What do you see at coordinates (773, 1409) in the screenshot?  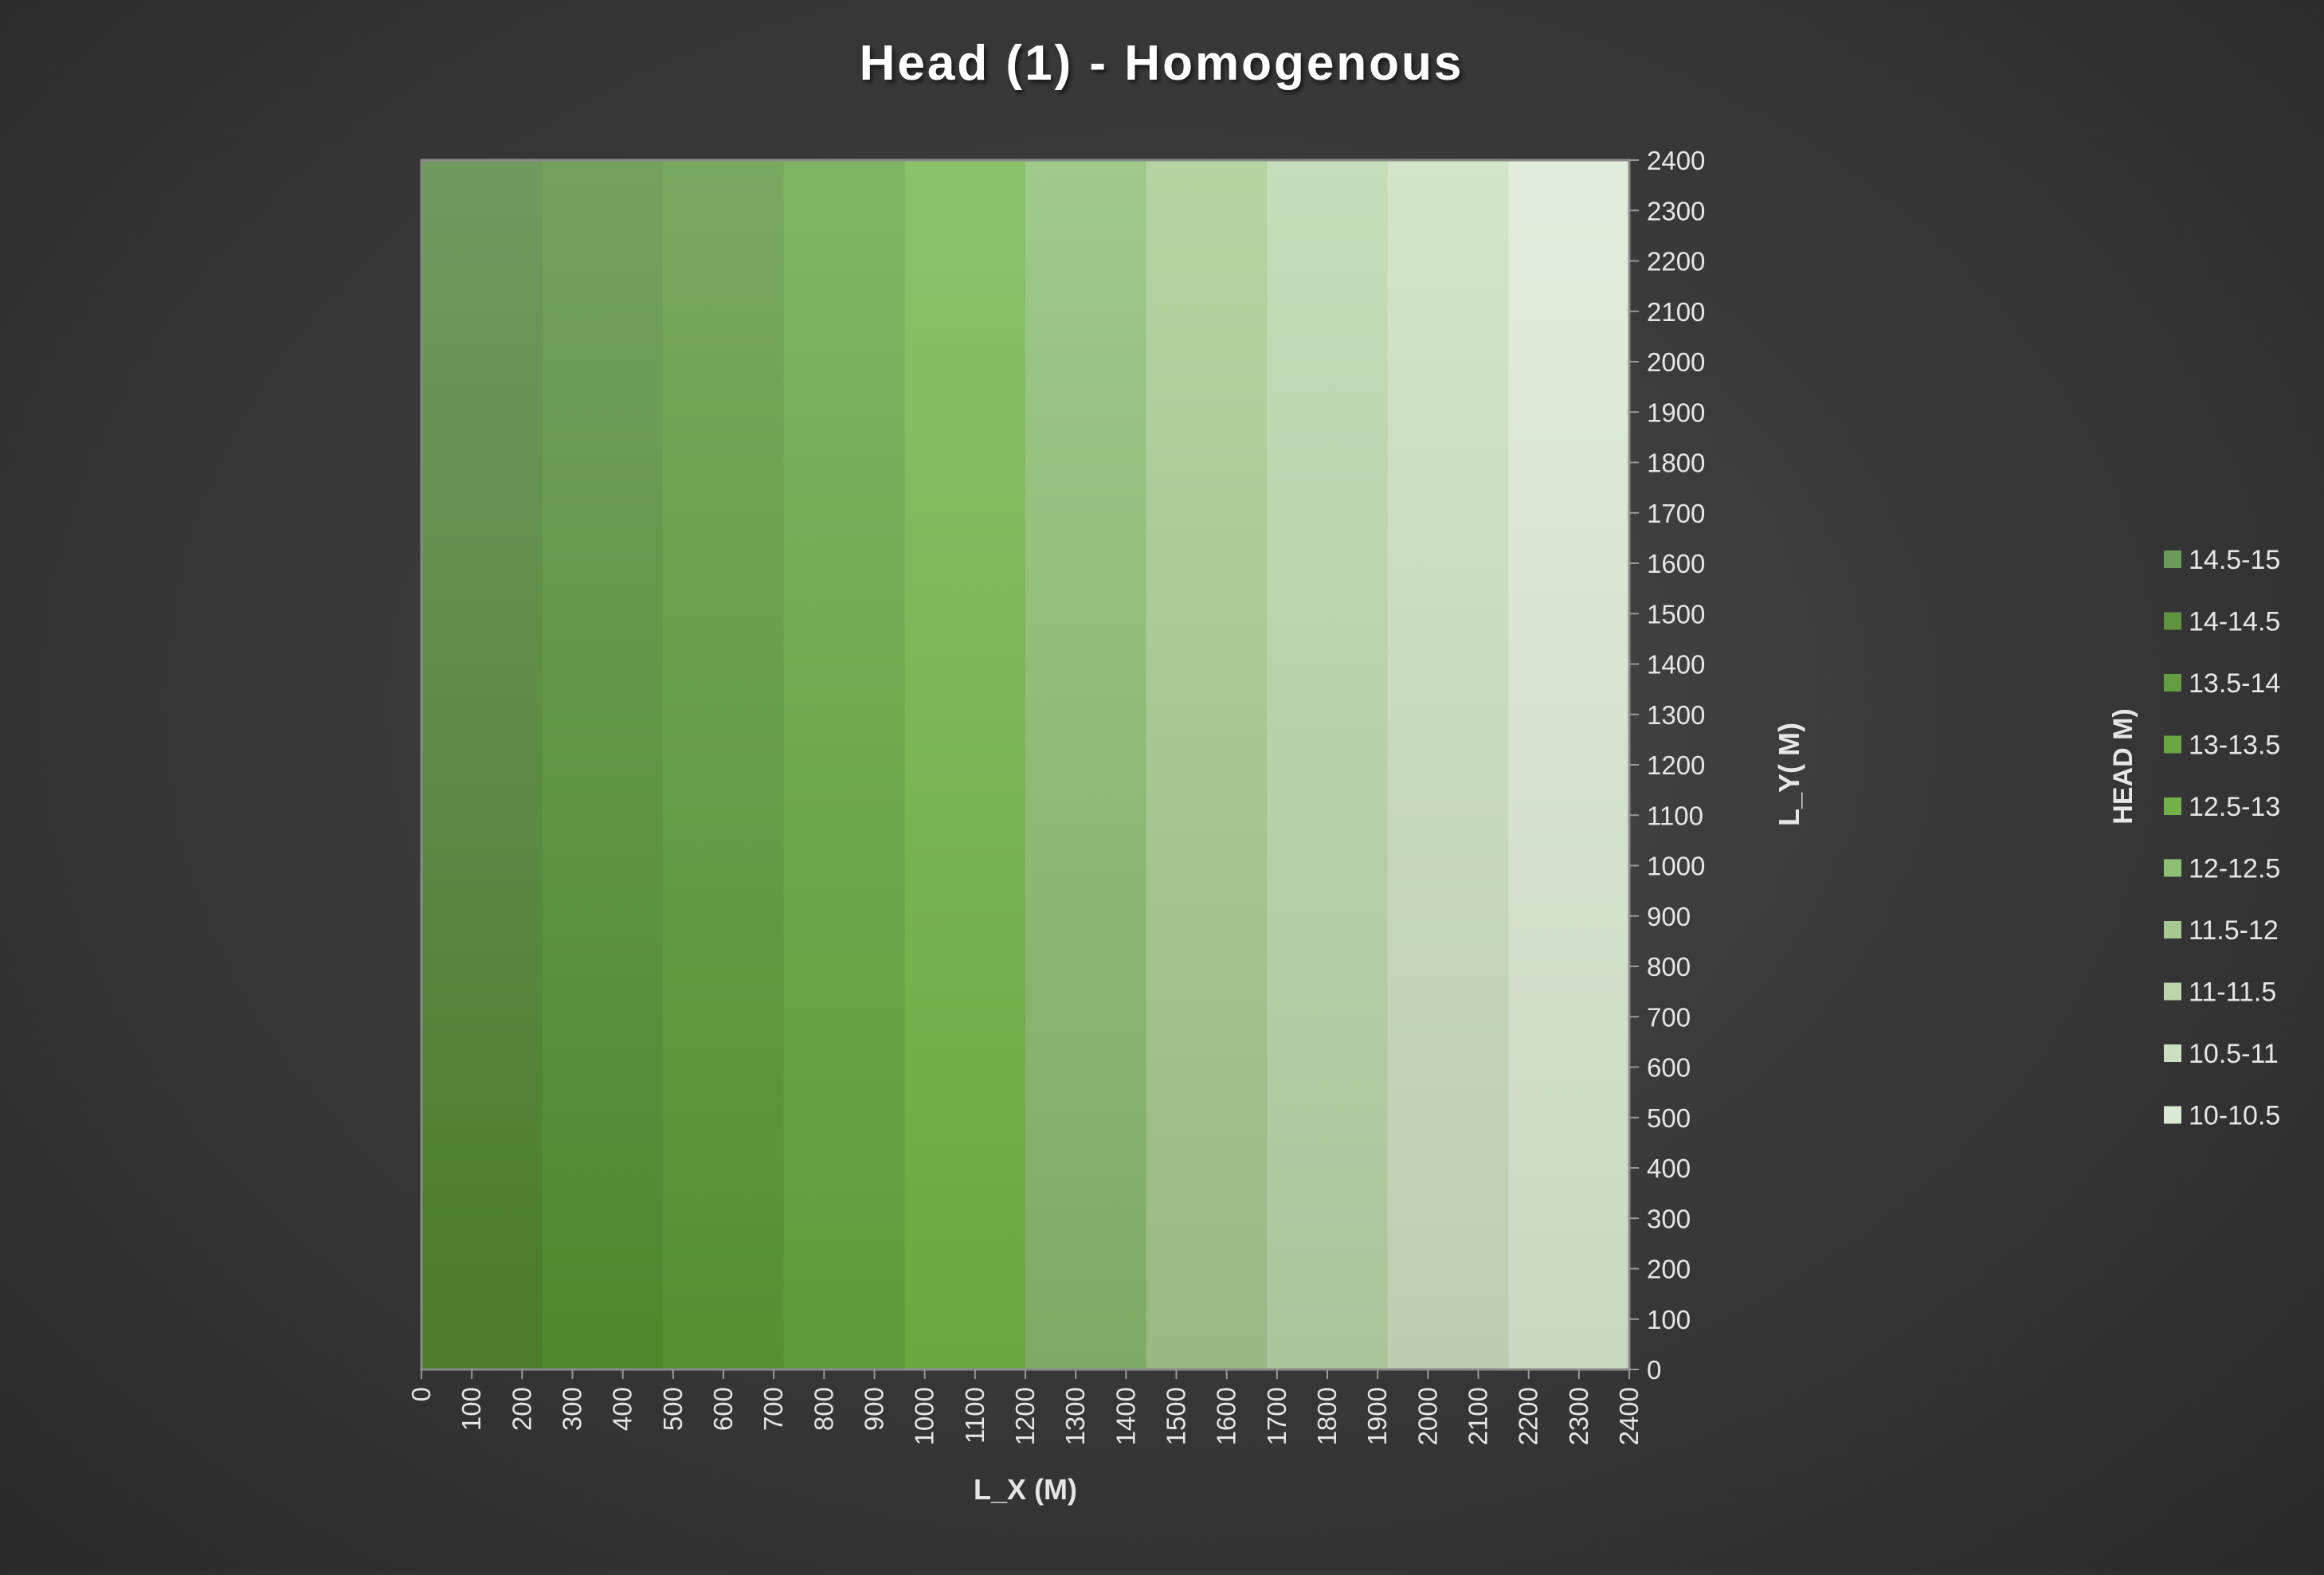 I see `x-tick-label: 700` at bounding box center [773, 1409].